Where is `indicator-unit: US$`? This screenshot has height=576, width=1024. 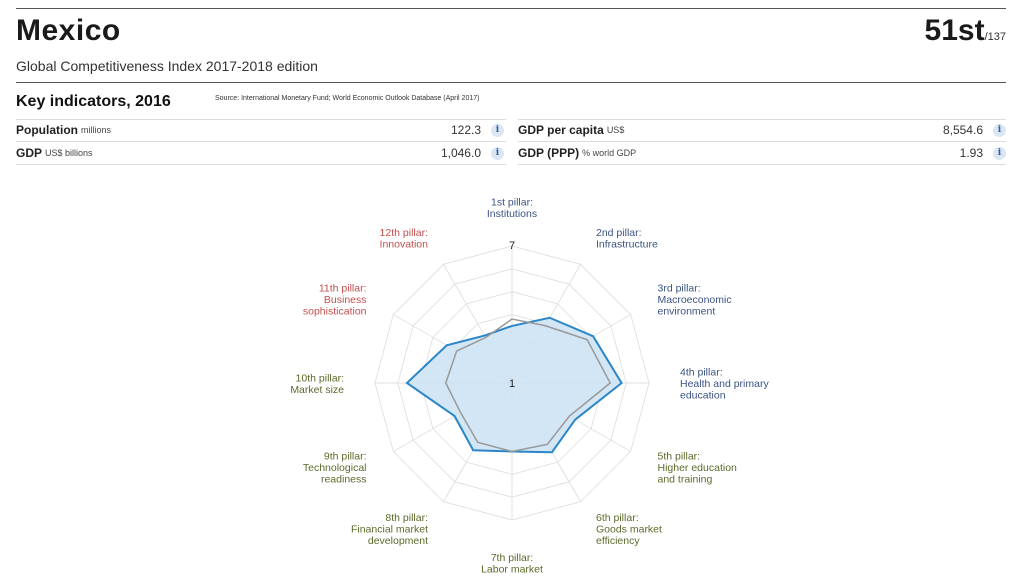
indicator-unit: US$ is located at coordinates (615, 130).